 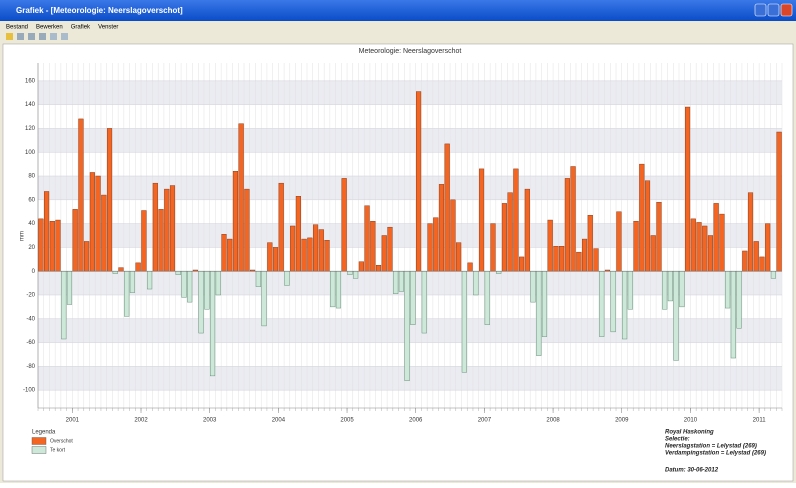 I want to click on title-bar, so click(x=398, y=10).